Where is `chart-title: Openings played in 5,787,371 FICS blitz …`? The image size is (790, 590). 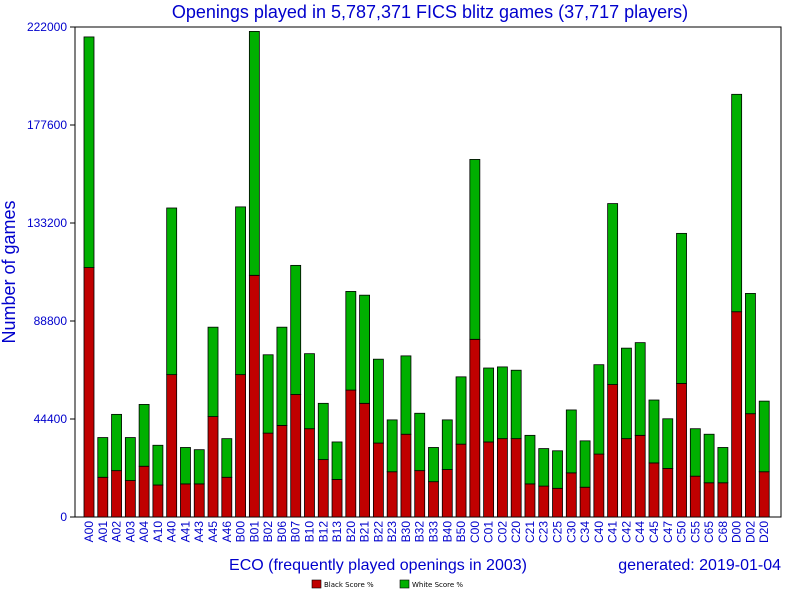
chart-title: Openings played in 5,787,371 FICS blitz … is located at coordinates (430, 12).